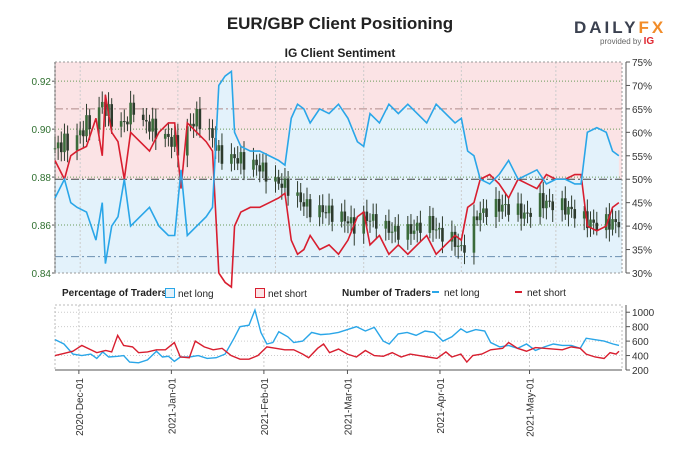 The image size is (680, 453). I want to click on left-tick-label: 0.88, so click(42, 178).